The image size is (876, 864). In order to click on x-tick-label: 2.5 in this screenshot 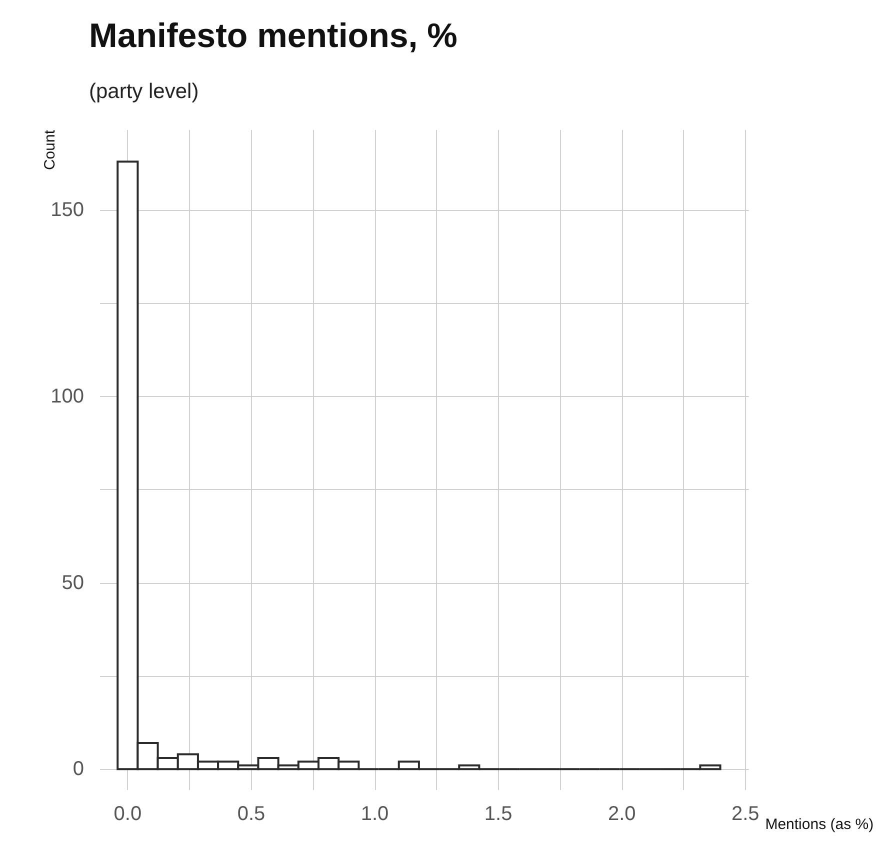, I will do `click(746, 814)`.